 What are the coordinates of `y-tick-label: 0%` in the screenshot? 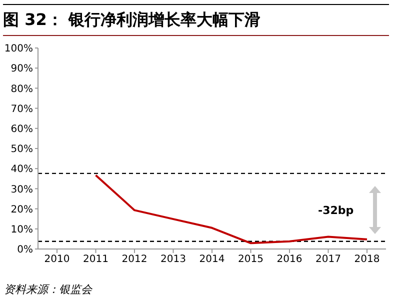 It's located at (25, 250).